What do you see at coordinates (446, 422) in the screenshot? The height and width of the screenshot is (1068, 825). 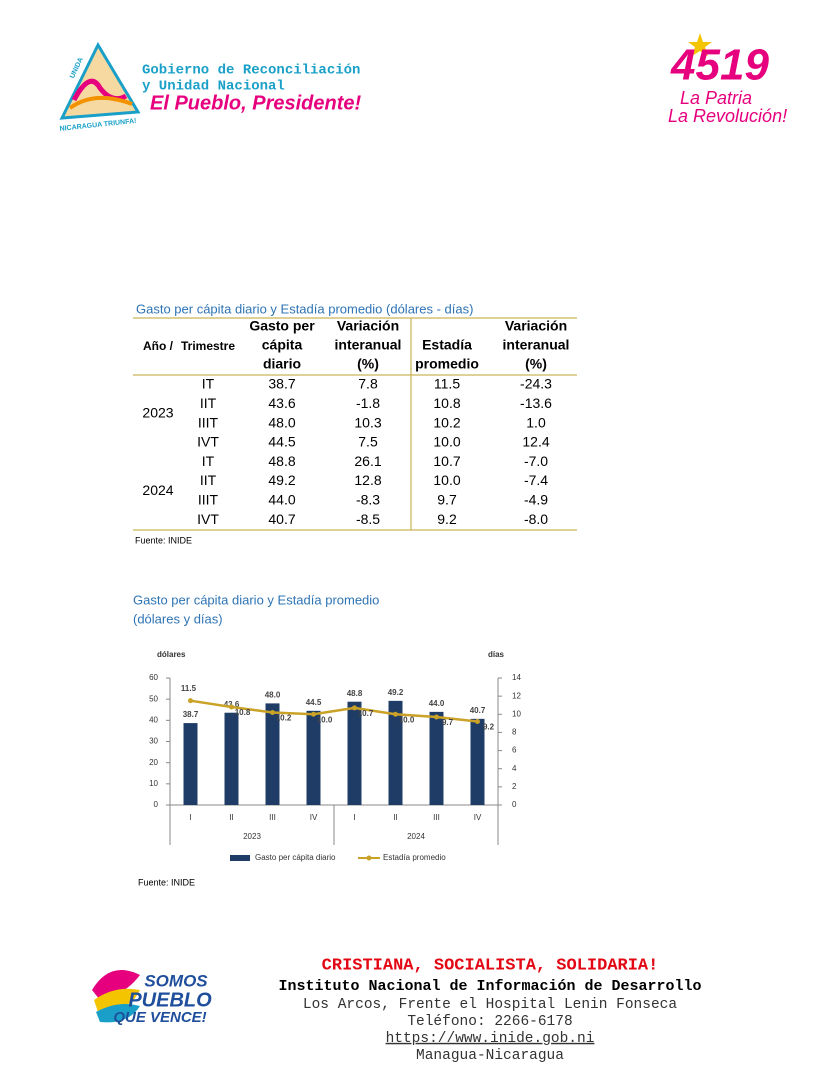 I see `cell: 10.2` at bounding box center [446, 422].